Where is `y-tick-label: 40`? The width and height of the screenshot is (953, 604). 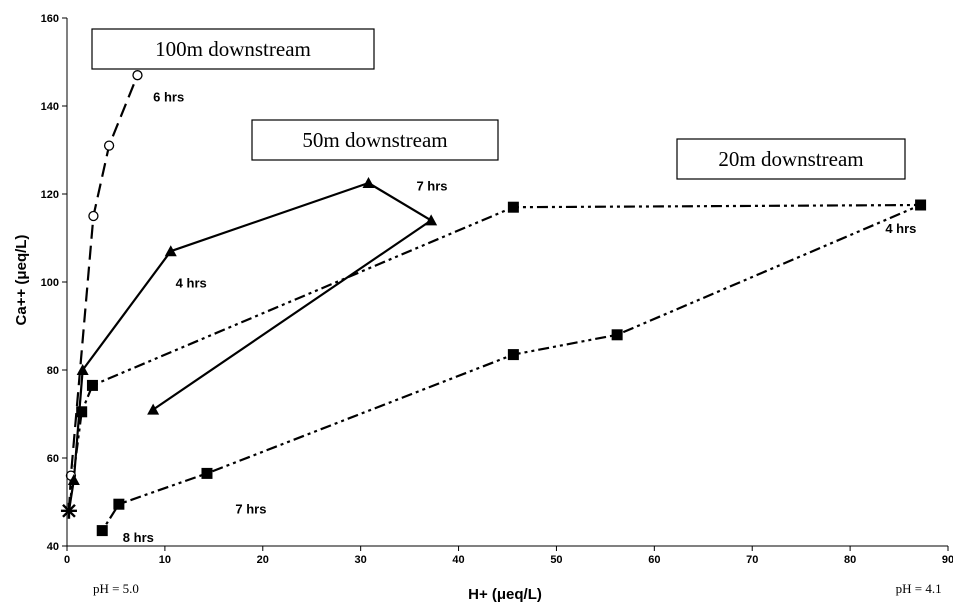 y-tick-label: 40 is located at coordinates (53, 547).